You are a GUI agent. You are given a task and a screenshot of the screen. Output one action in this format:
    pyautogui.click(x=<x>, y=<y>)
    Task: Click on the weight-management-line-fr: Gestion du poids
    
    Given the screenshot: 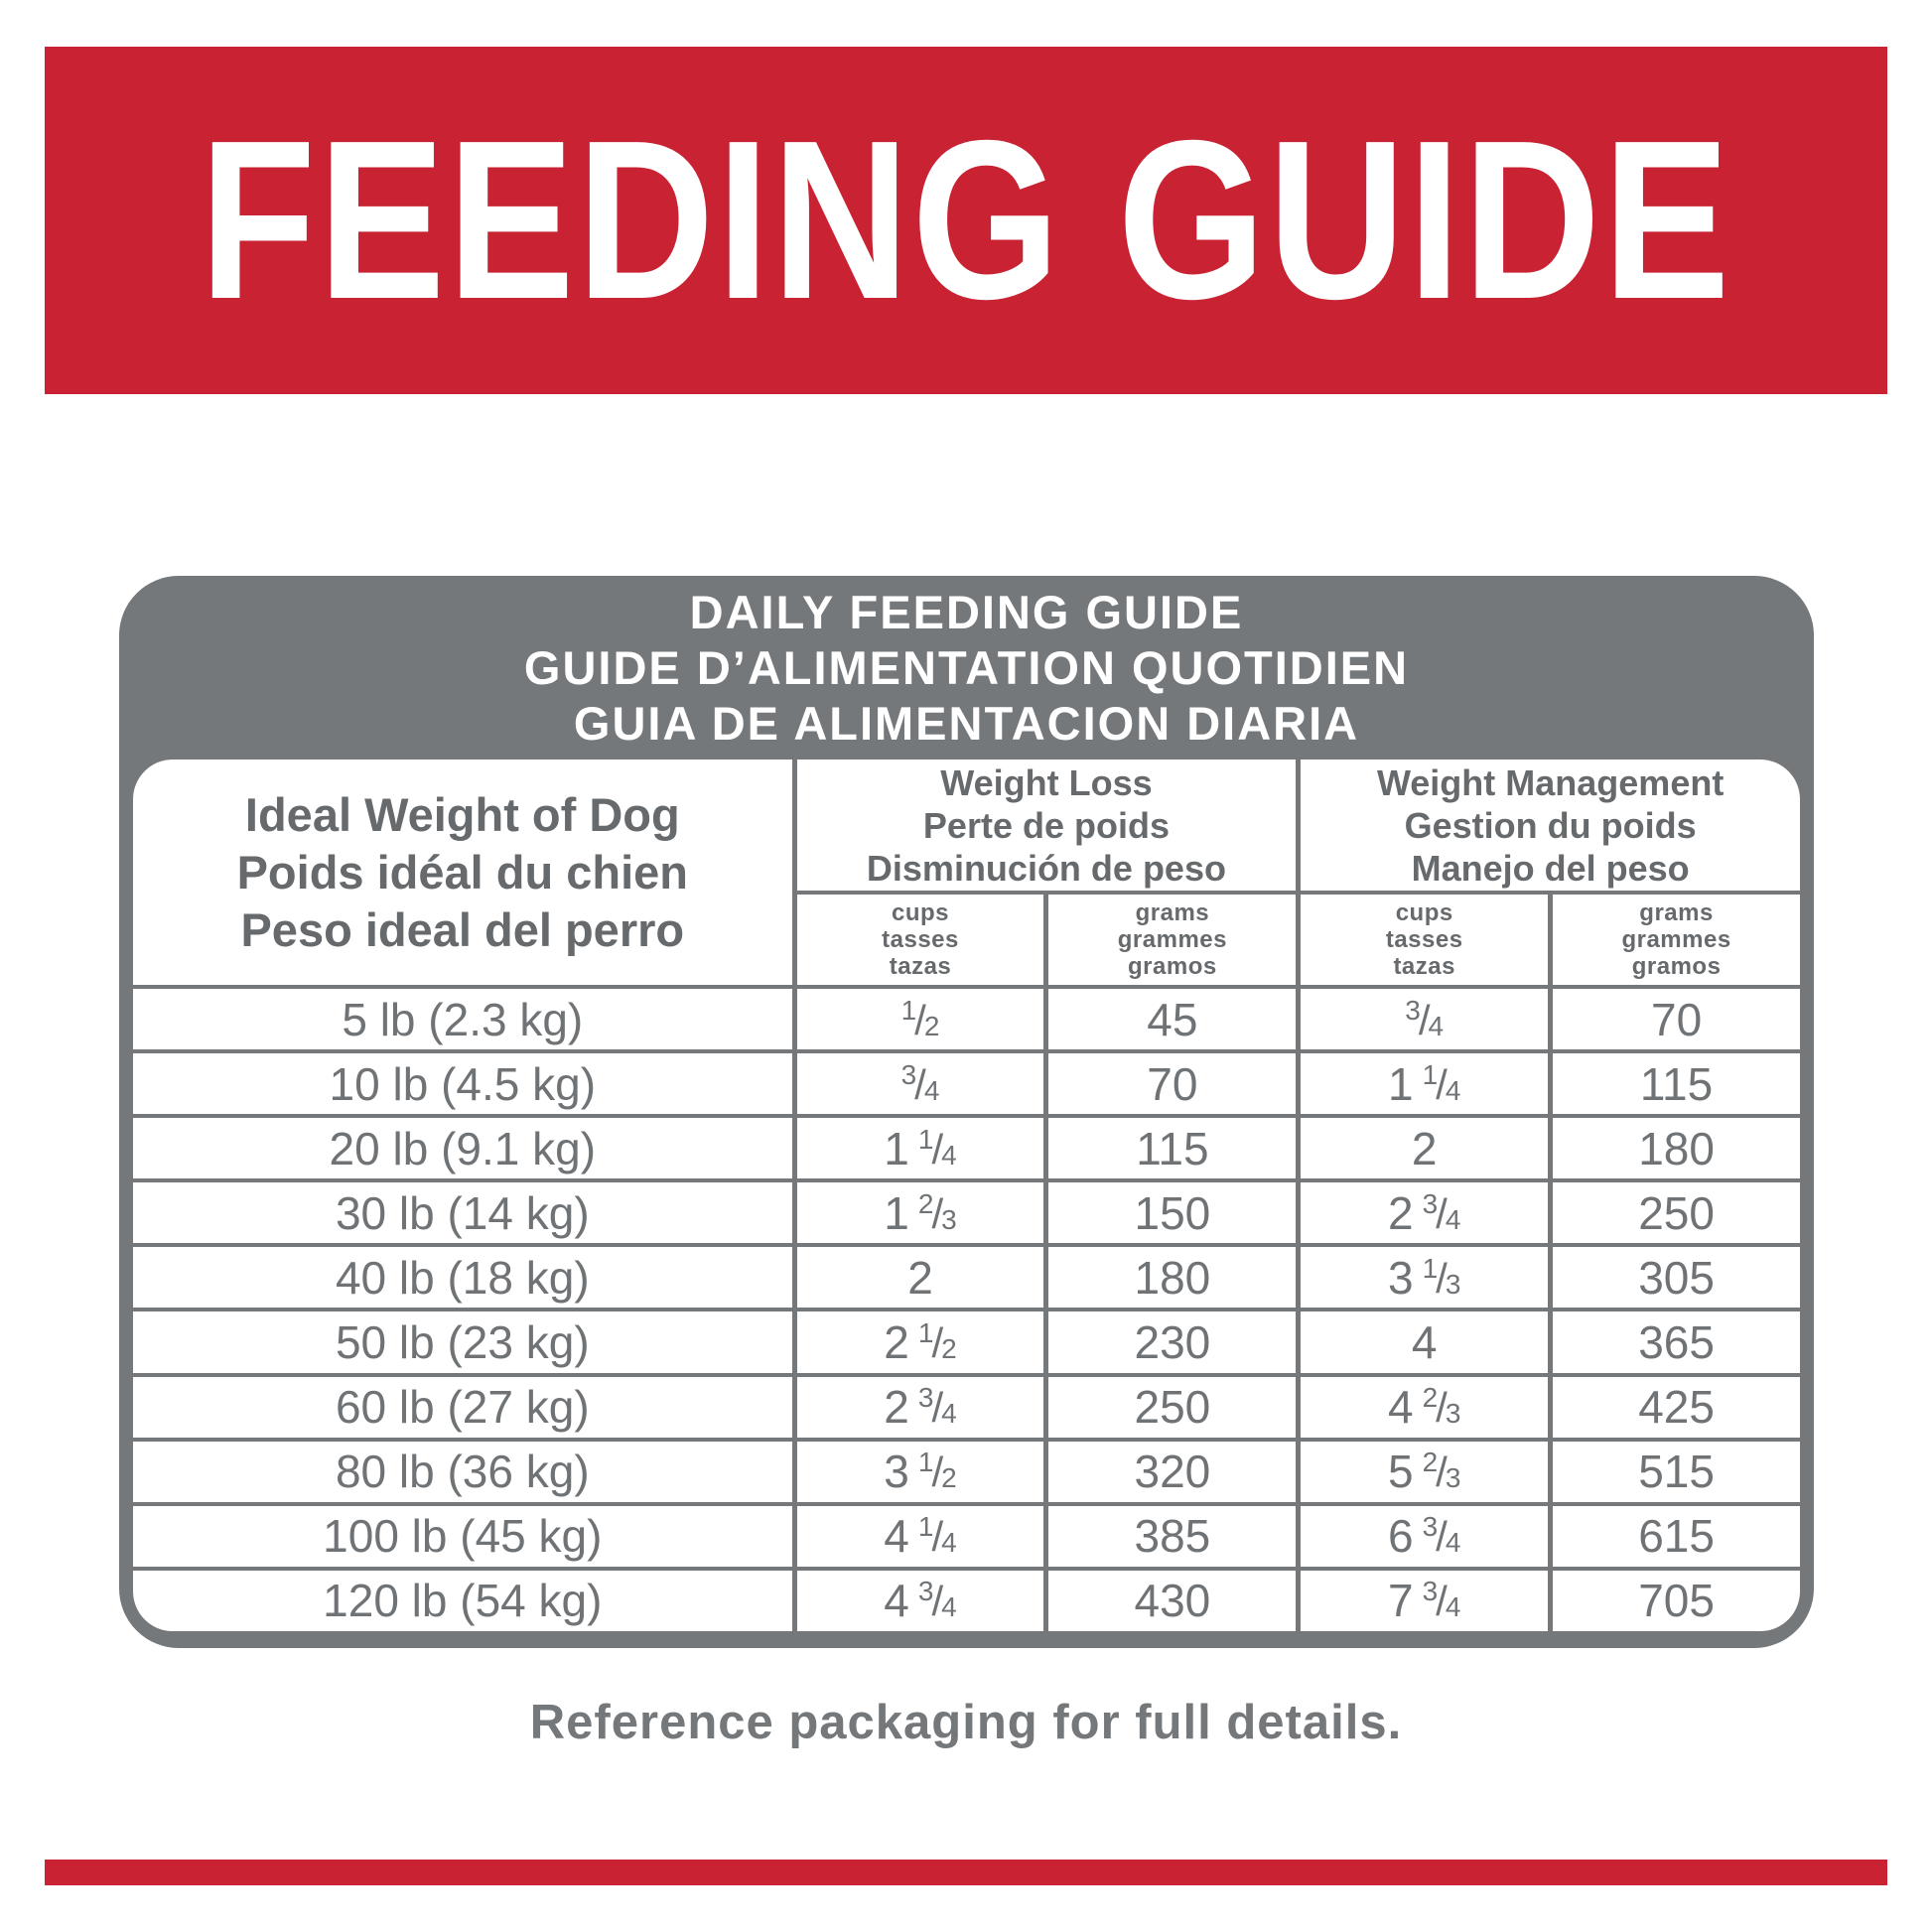 What is the action you would take?
    pyautogui.click(x=1550, y=825)
    